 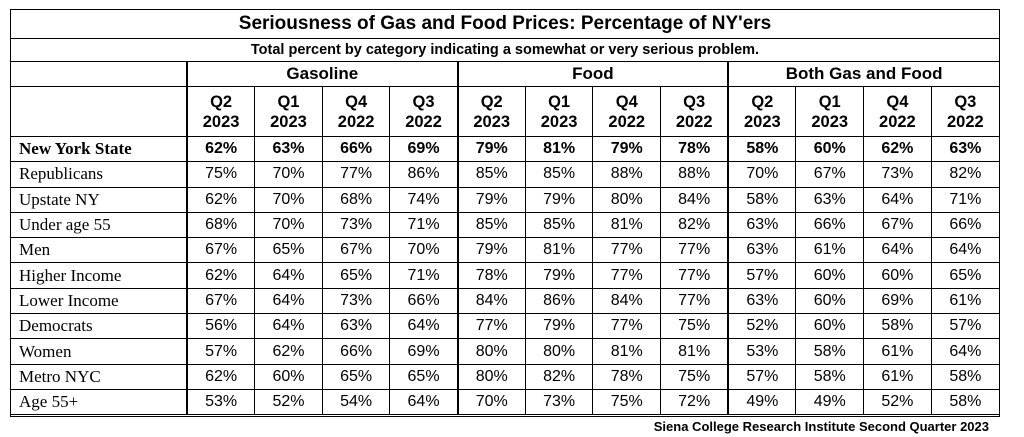 I want to click on table-cell: 73%, so click(x=897, y=174).